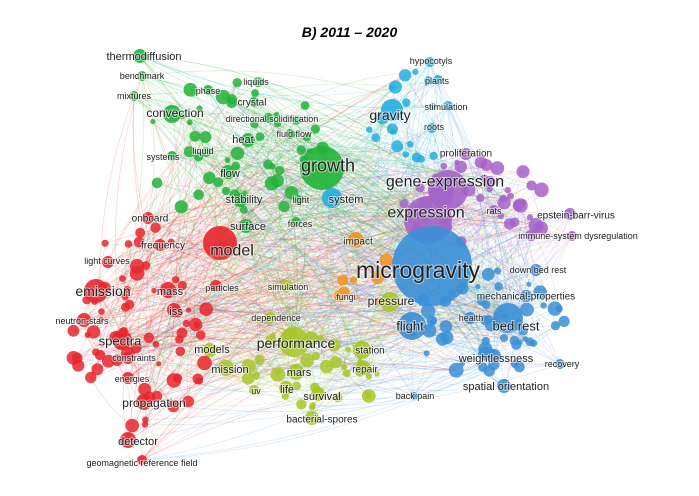 This screenshot has width=699, height=496. I want to click on keyword-label: weightlessness, so click(496, 359).